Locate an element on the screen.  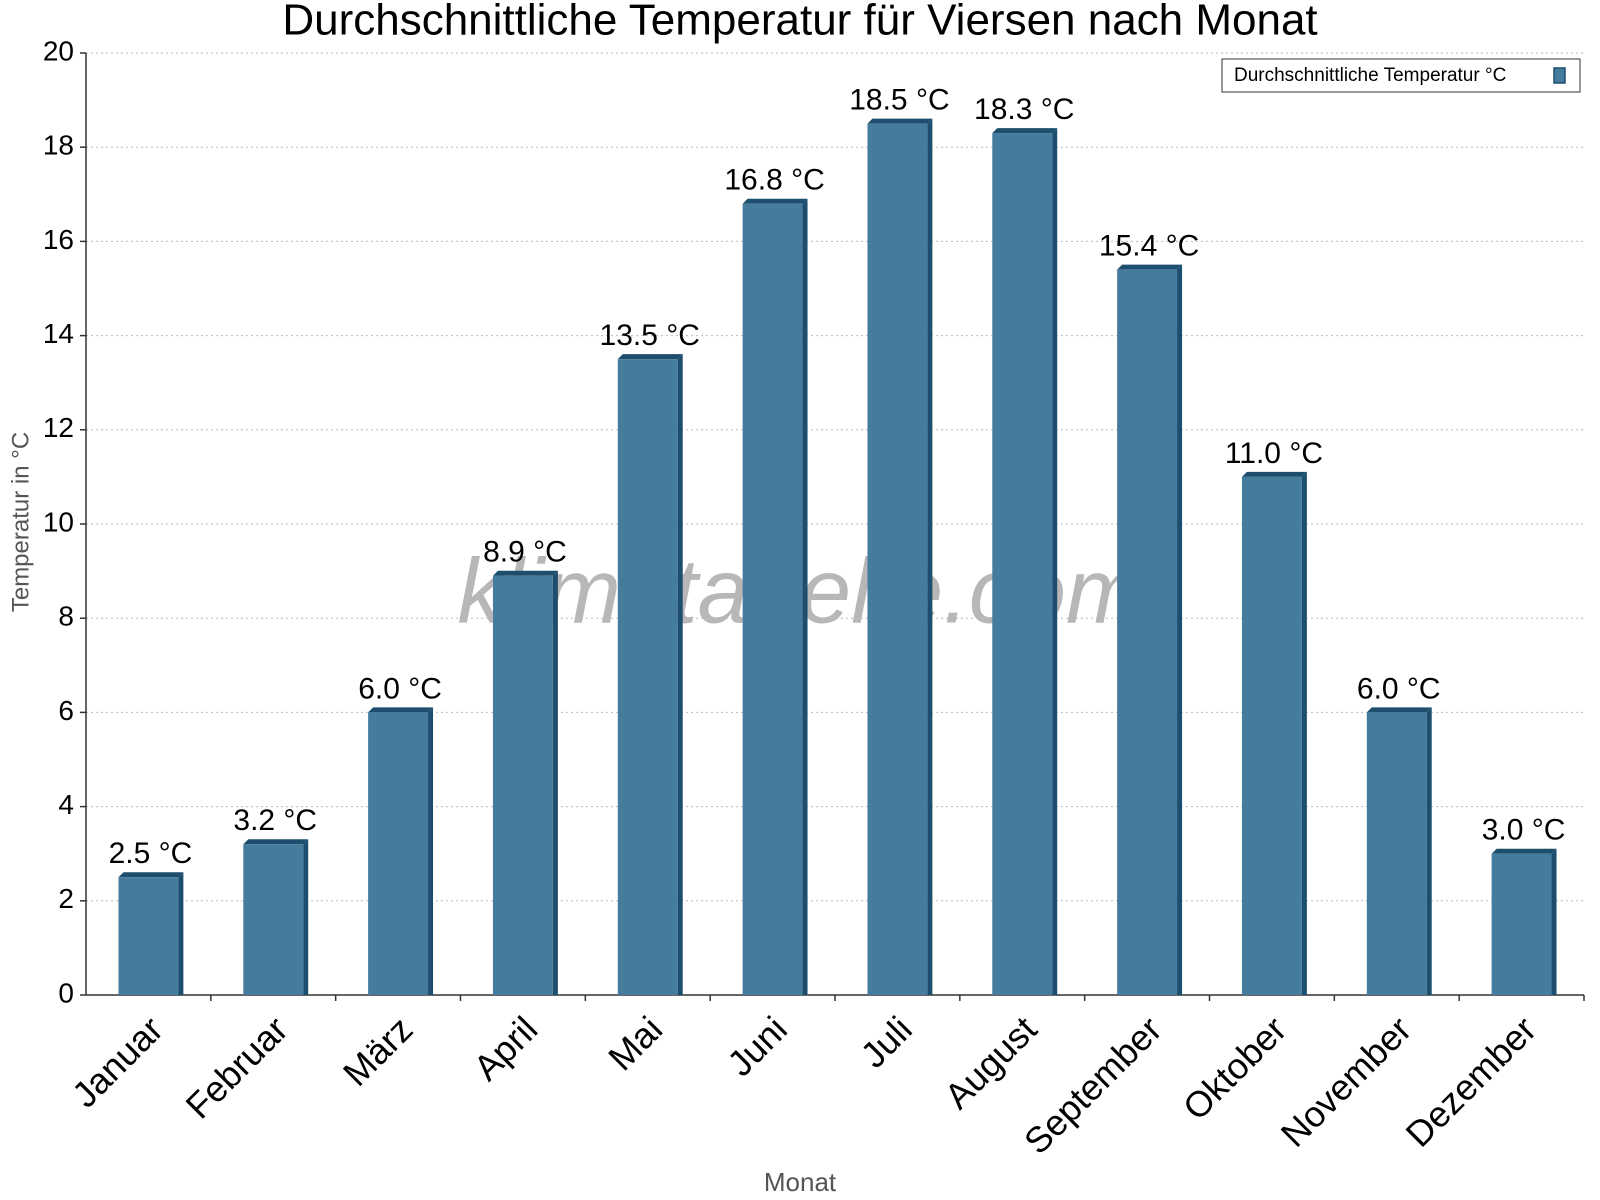
y-tick-label: 6 is located at coordinates (66, 710).